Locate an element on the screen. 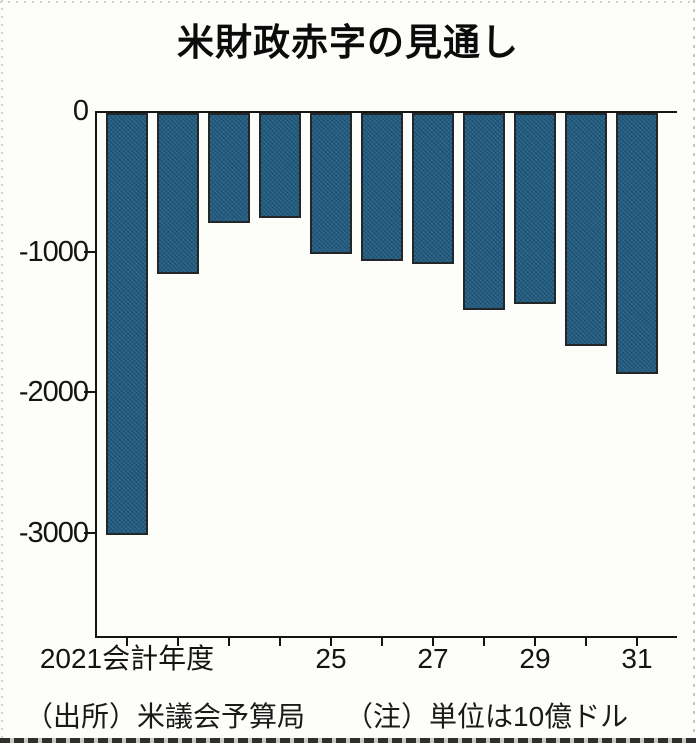 Image resolution: width=696 pixels, height=744 pixels. chart-footer: （出所）米議会予算局 （注）単位は10億ドル is located at coordinates (348, 713).